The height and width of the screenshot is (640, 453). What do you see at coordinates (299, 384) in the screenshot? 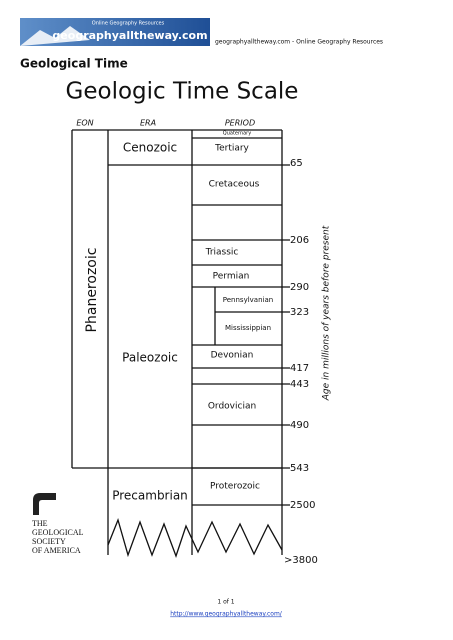
I see `age-label: 443` at bounding box center [299, 384].